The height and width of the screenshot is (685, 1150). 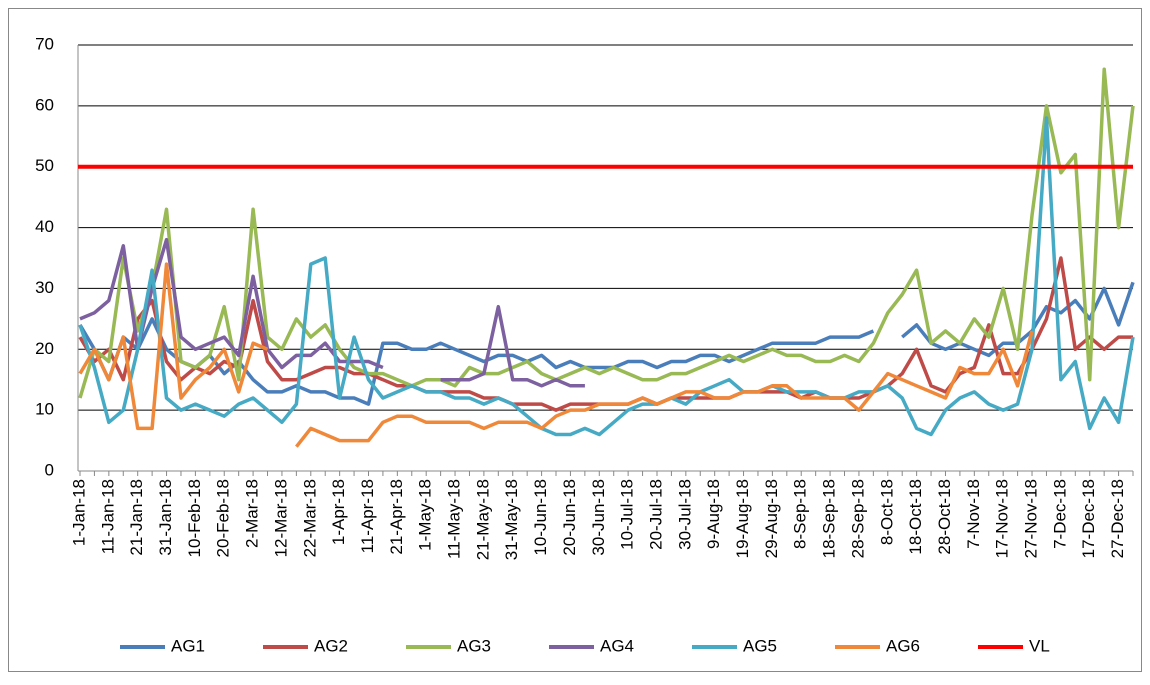 What do you see at coordinates (44, 348) in the screenshot?
I see `y-tick-label: 20` at bounding box center [44, 348].